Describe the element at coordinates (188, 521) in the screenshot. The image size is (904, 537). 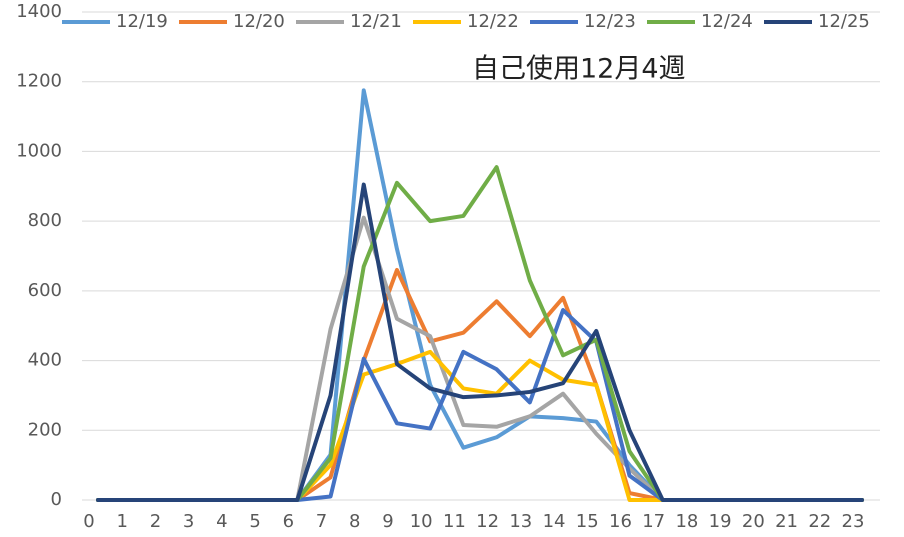
I see `x-tick-label: 3` at that location.